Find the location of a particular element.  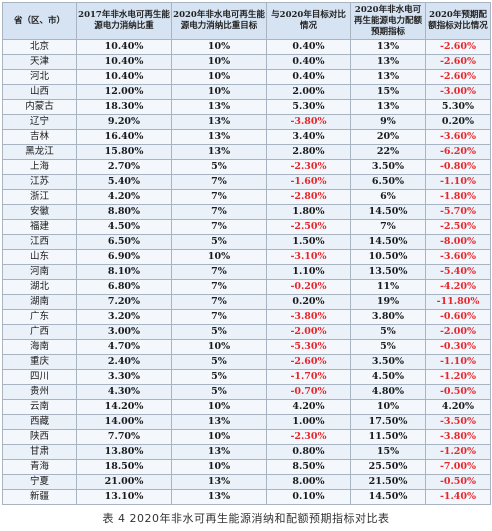

region-name: 浙江 is located at coordinates (39, 197).